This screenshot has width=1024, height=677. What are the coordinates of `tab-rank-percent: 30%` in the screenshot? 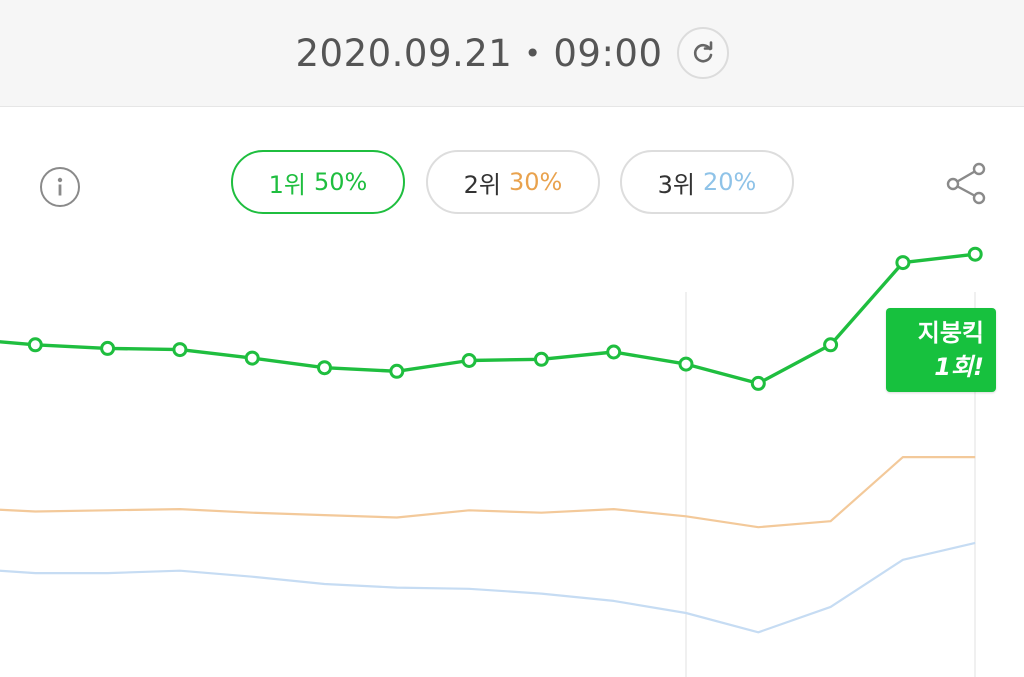 It's located at (536, 182).